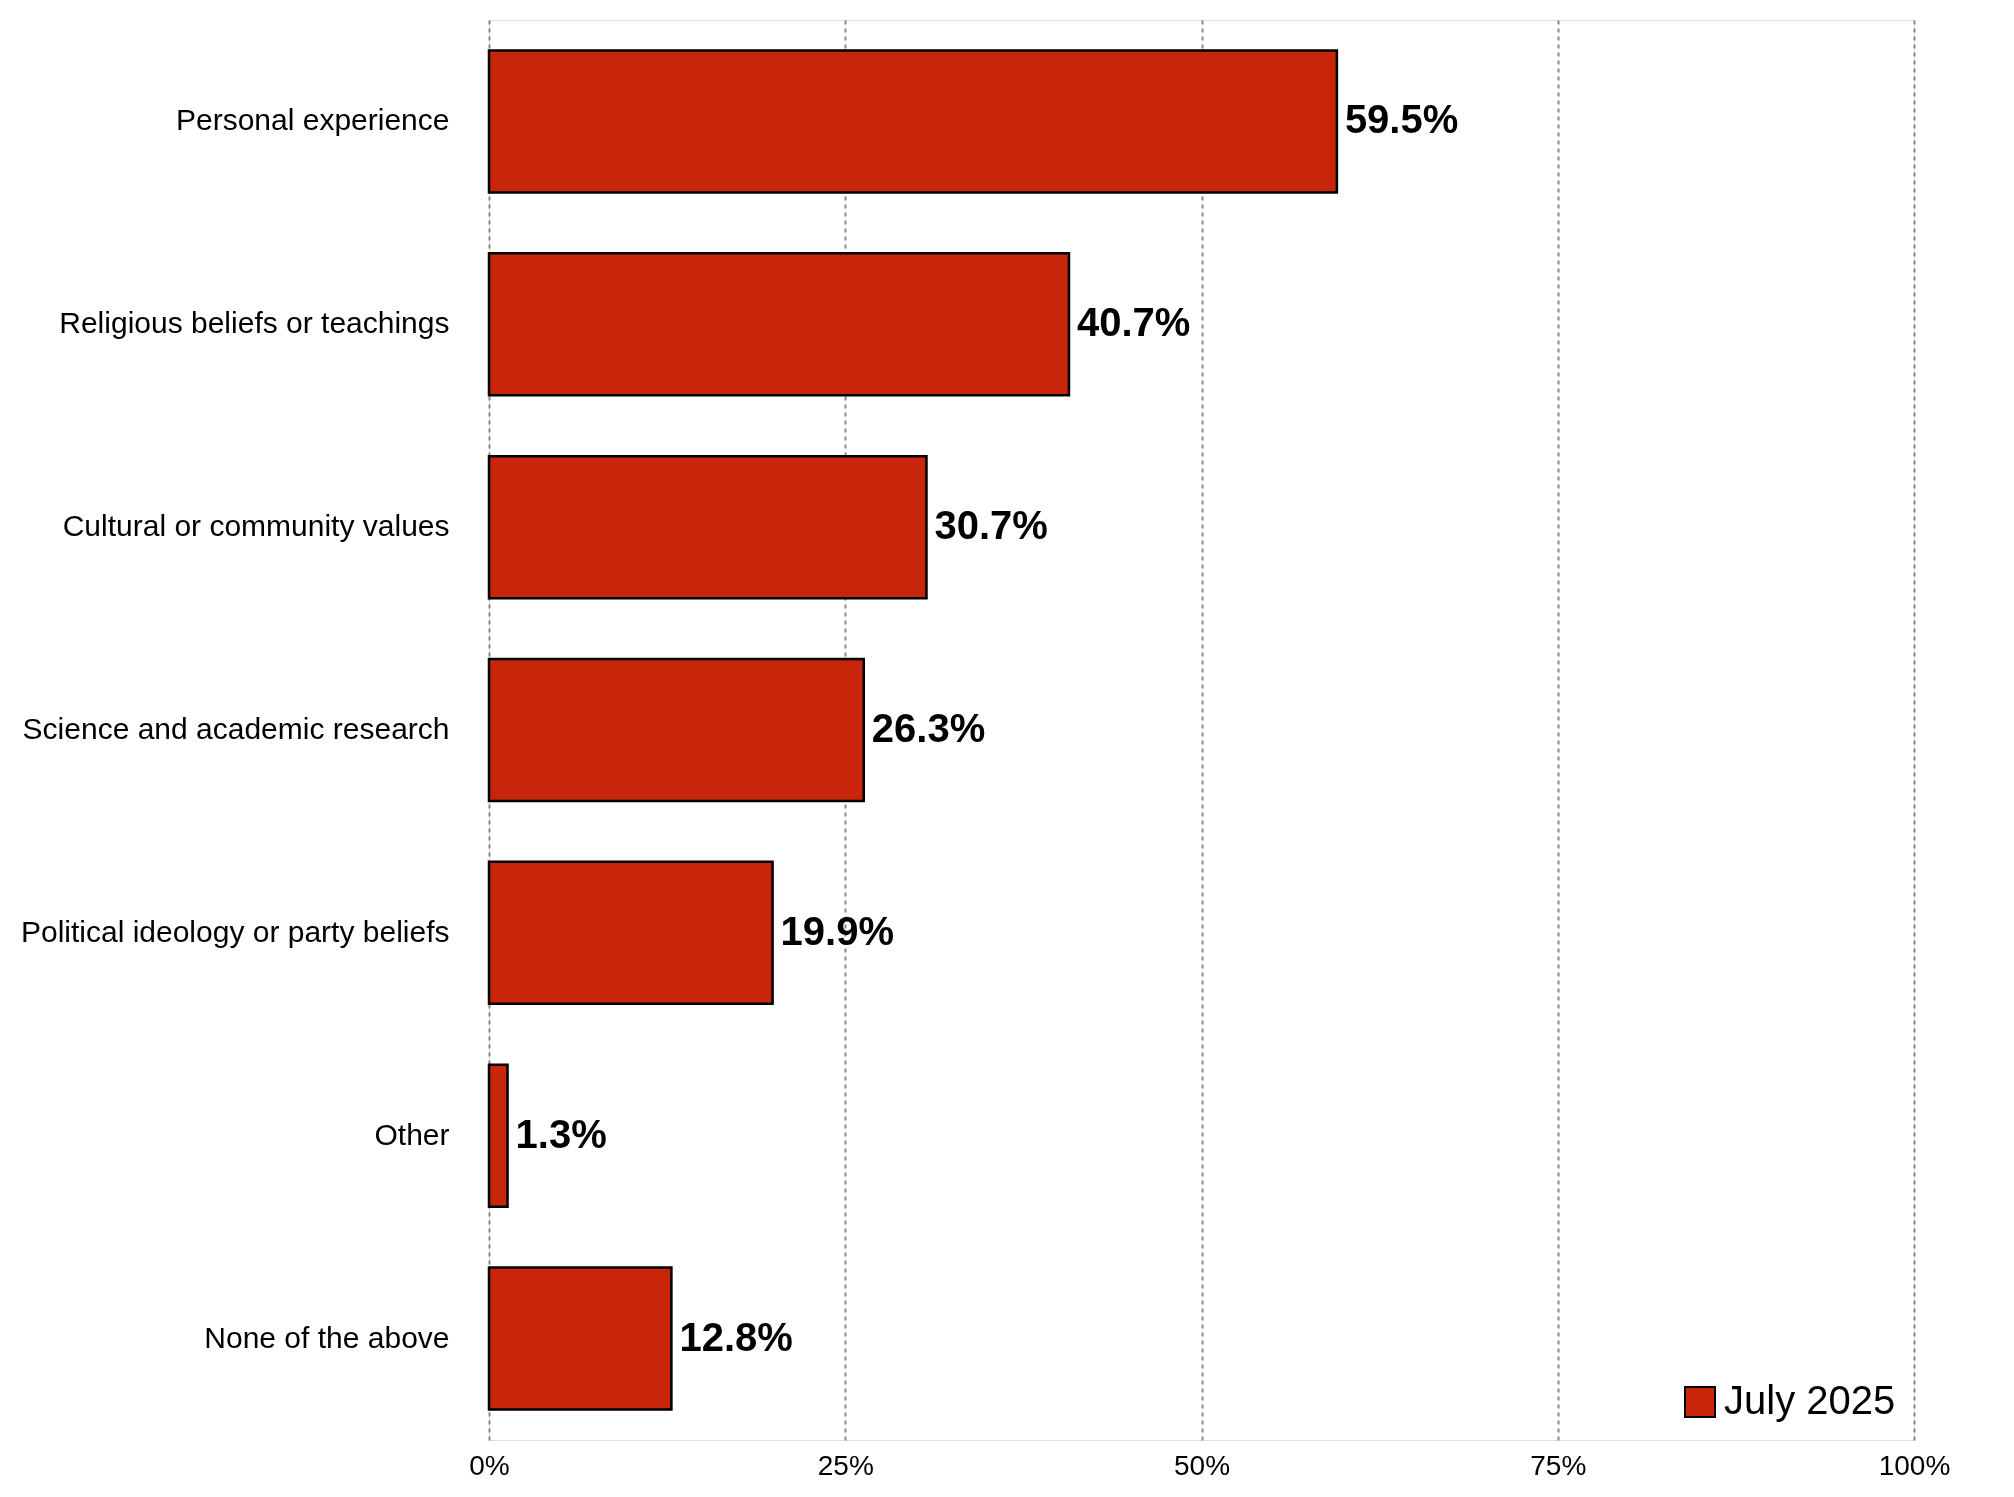 Image resolution: width=2014 pixels, height=1497 pixels. I want to click on data-label: 59.5%, so click(1401, 119).